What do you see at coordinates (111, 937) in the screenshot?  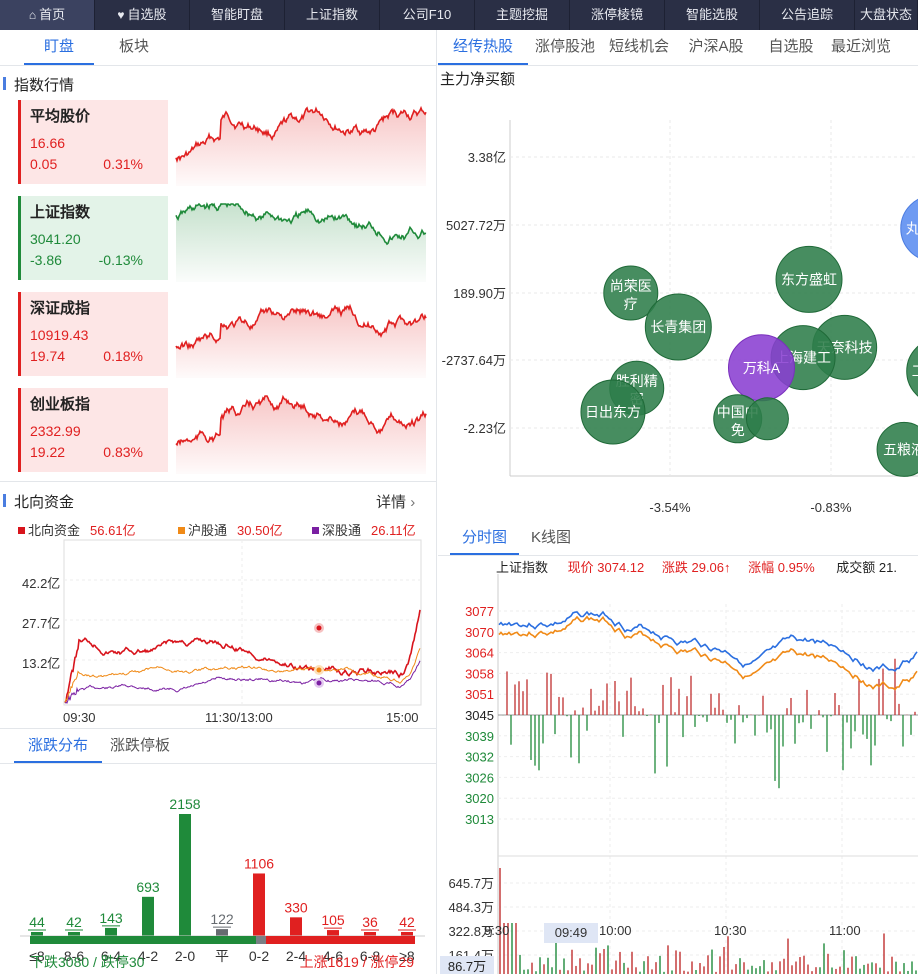 I see `dist-bar: 143 6-4` at bounding box center [111, 937].